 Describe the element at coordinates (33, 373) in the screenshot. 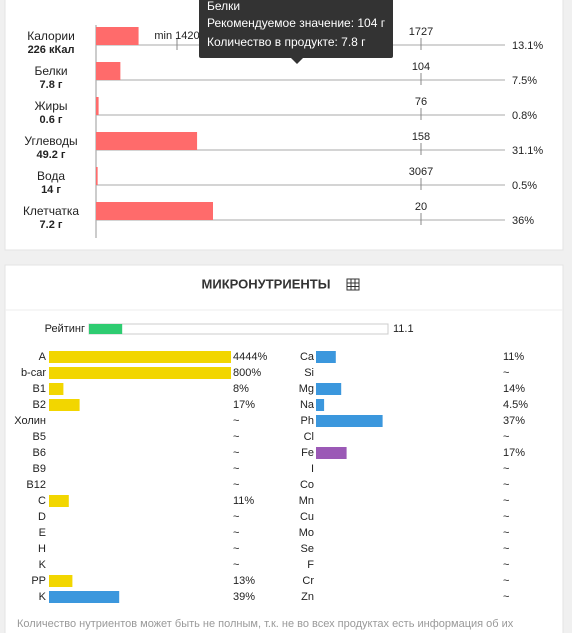

I see `micro-name: b-car` at that location.